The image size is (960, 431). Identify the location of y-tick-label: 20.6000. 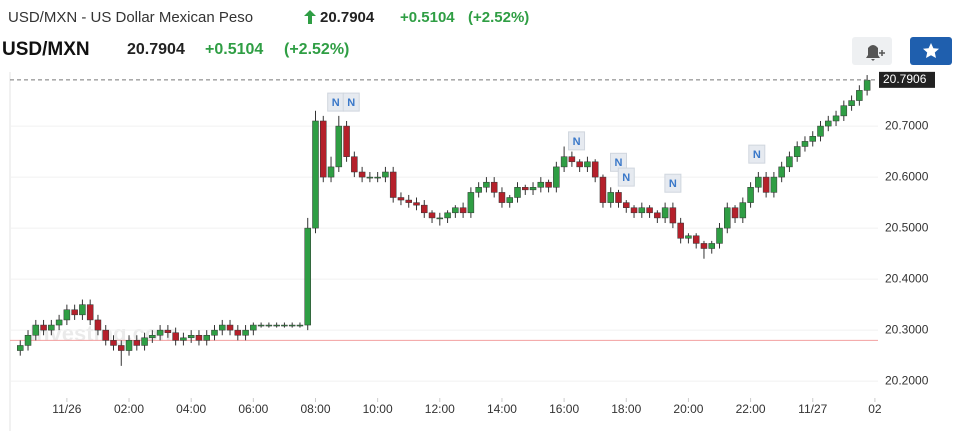
(907, 176).